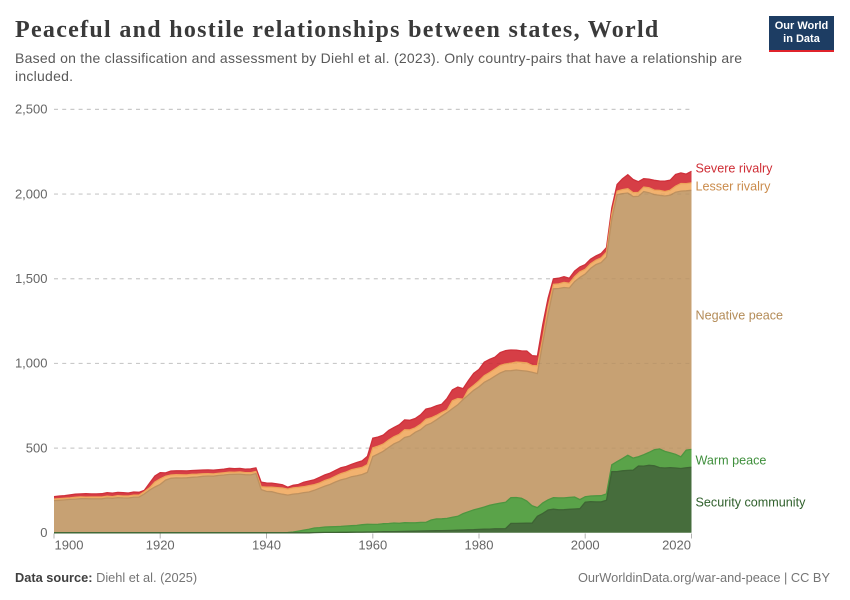 This screenshot has height=600, width=850. I want to click on svg-text: 2020, so click(676, 545).